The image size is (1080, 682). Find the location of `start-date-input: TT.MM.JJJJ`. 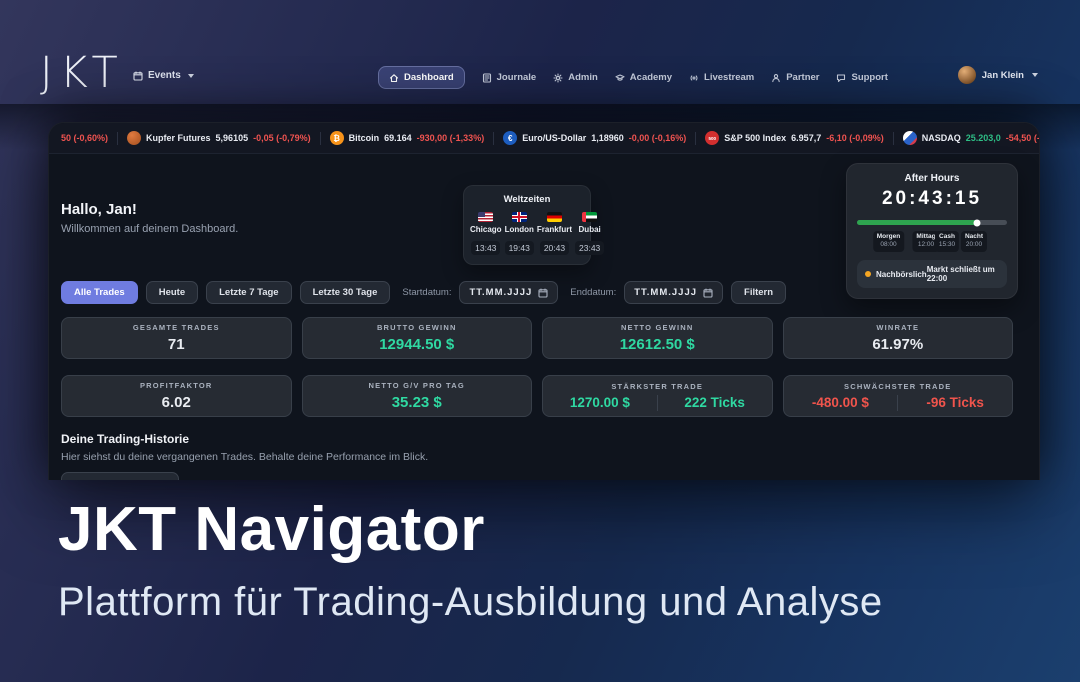

start-date-input: TT.MM.JJJJ is located at coordinates (509, 292).